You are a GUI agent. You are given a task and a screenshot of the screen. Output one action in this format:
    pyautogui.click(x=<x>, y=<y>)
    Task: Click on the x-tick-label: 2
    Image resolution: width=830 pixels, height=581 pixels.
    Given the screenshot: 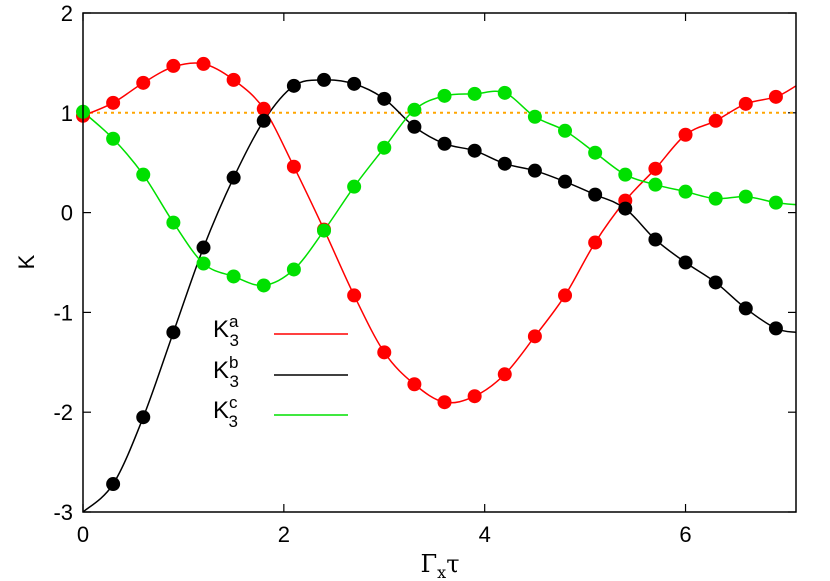 What is the action you would take?
    pyautogui.click(x=284, y=534)
    